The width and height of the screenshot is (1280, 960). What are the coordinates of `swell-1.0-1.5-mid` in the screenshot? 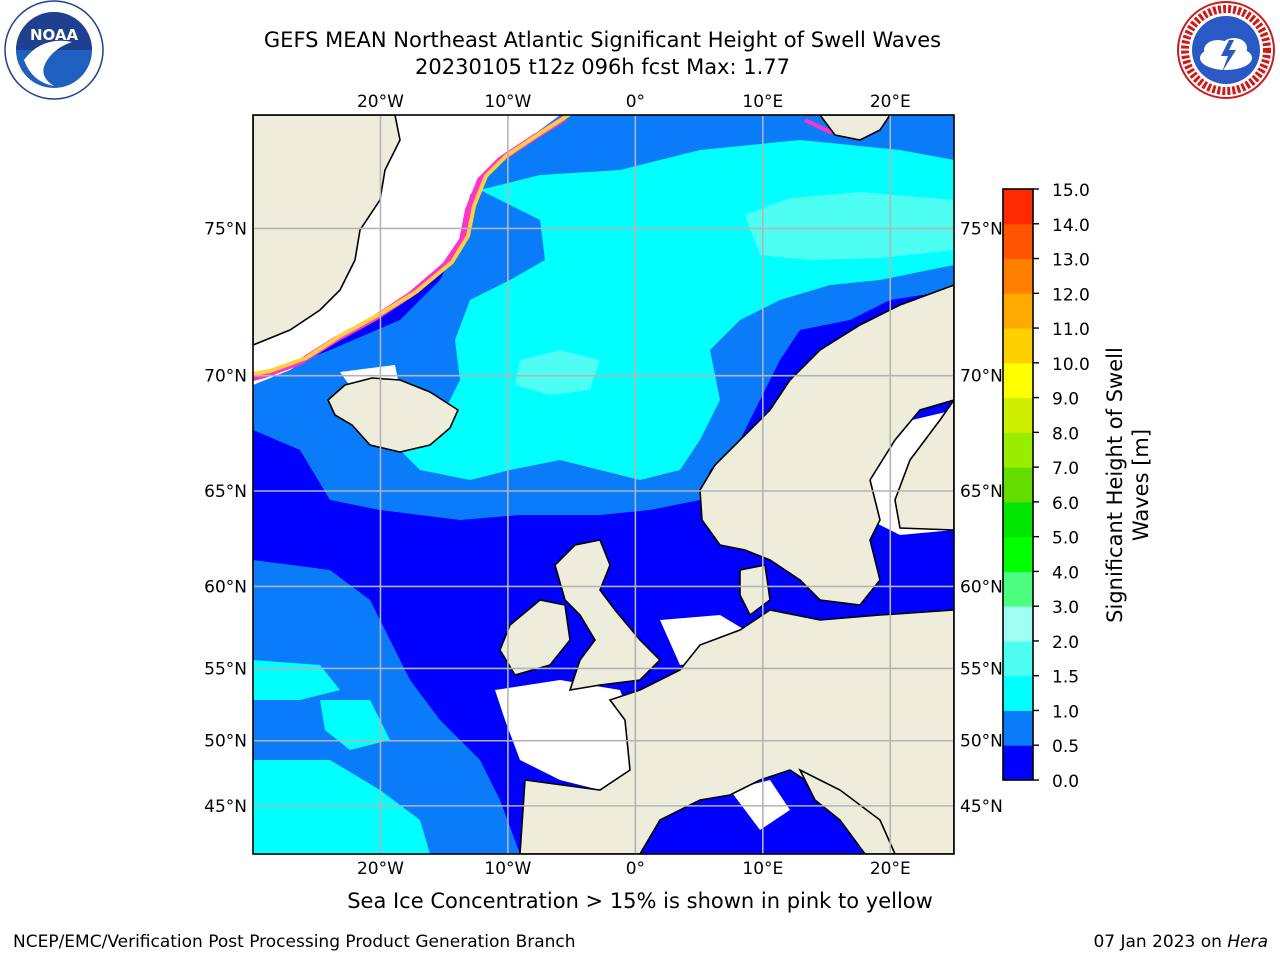 It's located at (355, 725).